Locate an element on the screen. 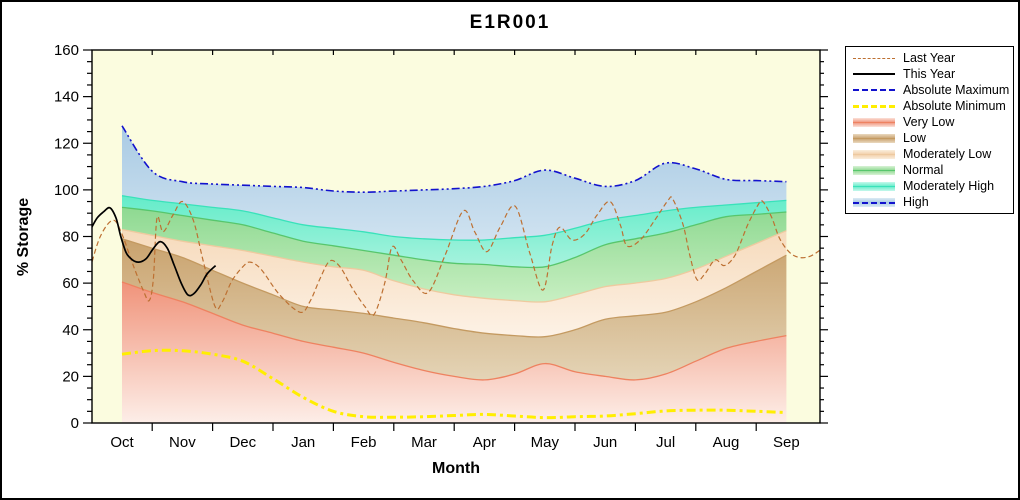 Image resolution: width=1020 pixels, height=500 pixels. legend-label-low: Low is located at coordinates (914, 138).